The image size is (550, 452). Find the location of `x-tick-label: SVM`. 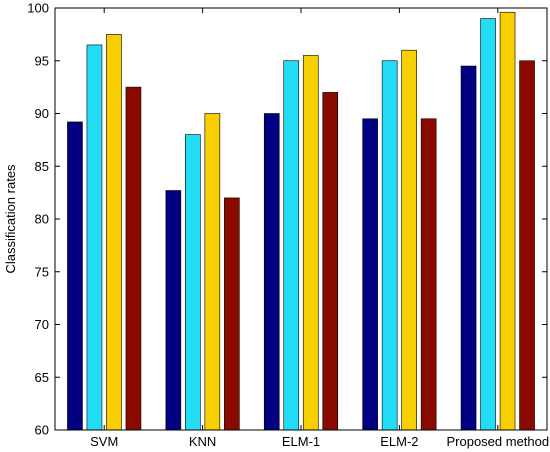

x-tick-label: SVM is located at coordinates (104, 441).